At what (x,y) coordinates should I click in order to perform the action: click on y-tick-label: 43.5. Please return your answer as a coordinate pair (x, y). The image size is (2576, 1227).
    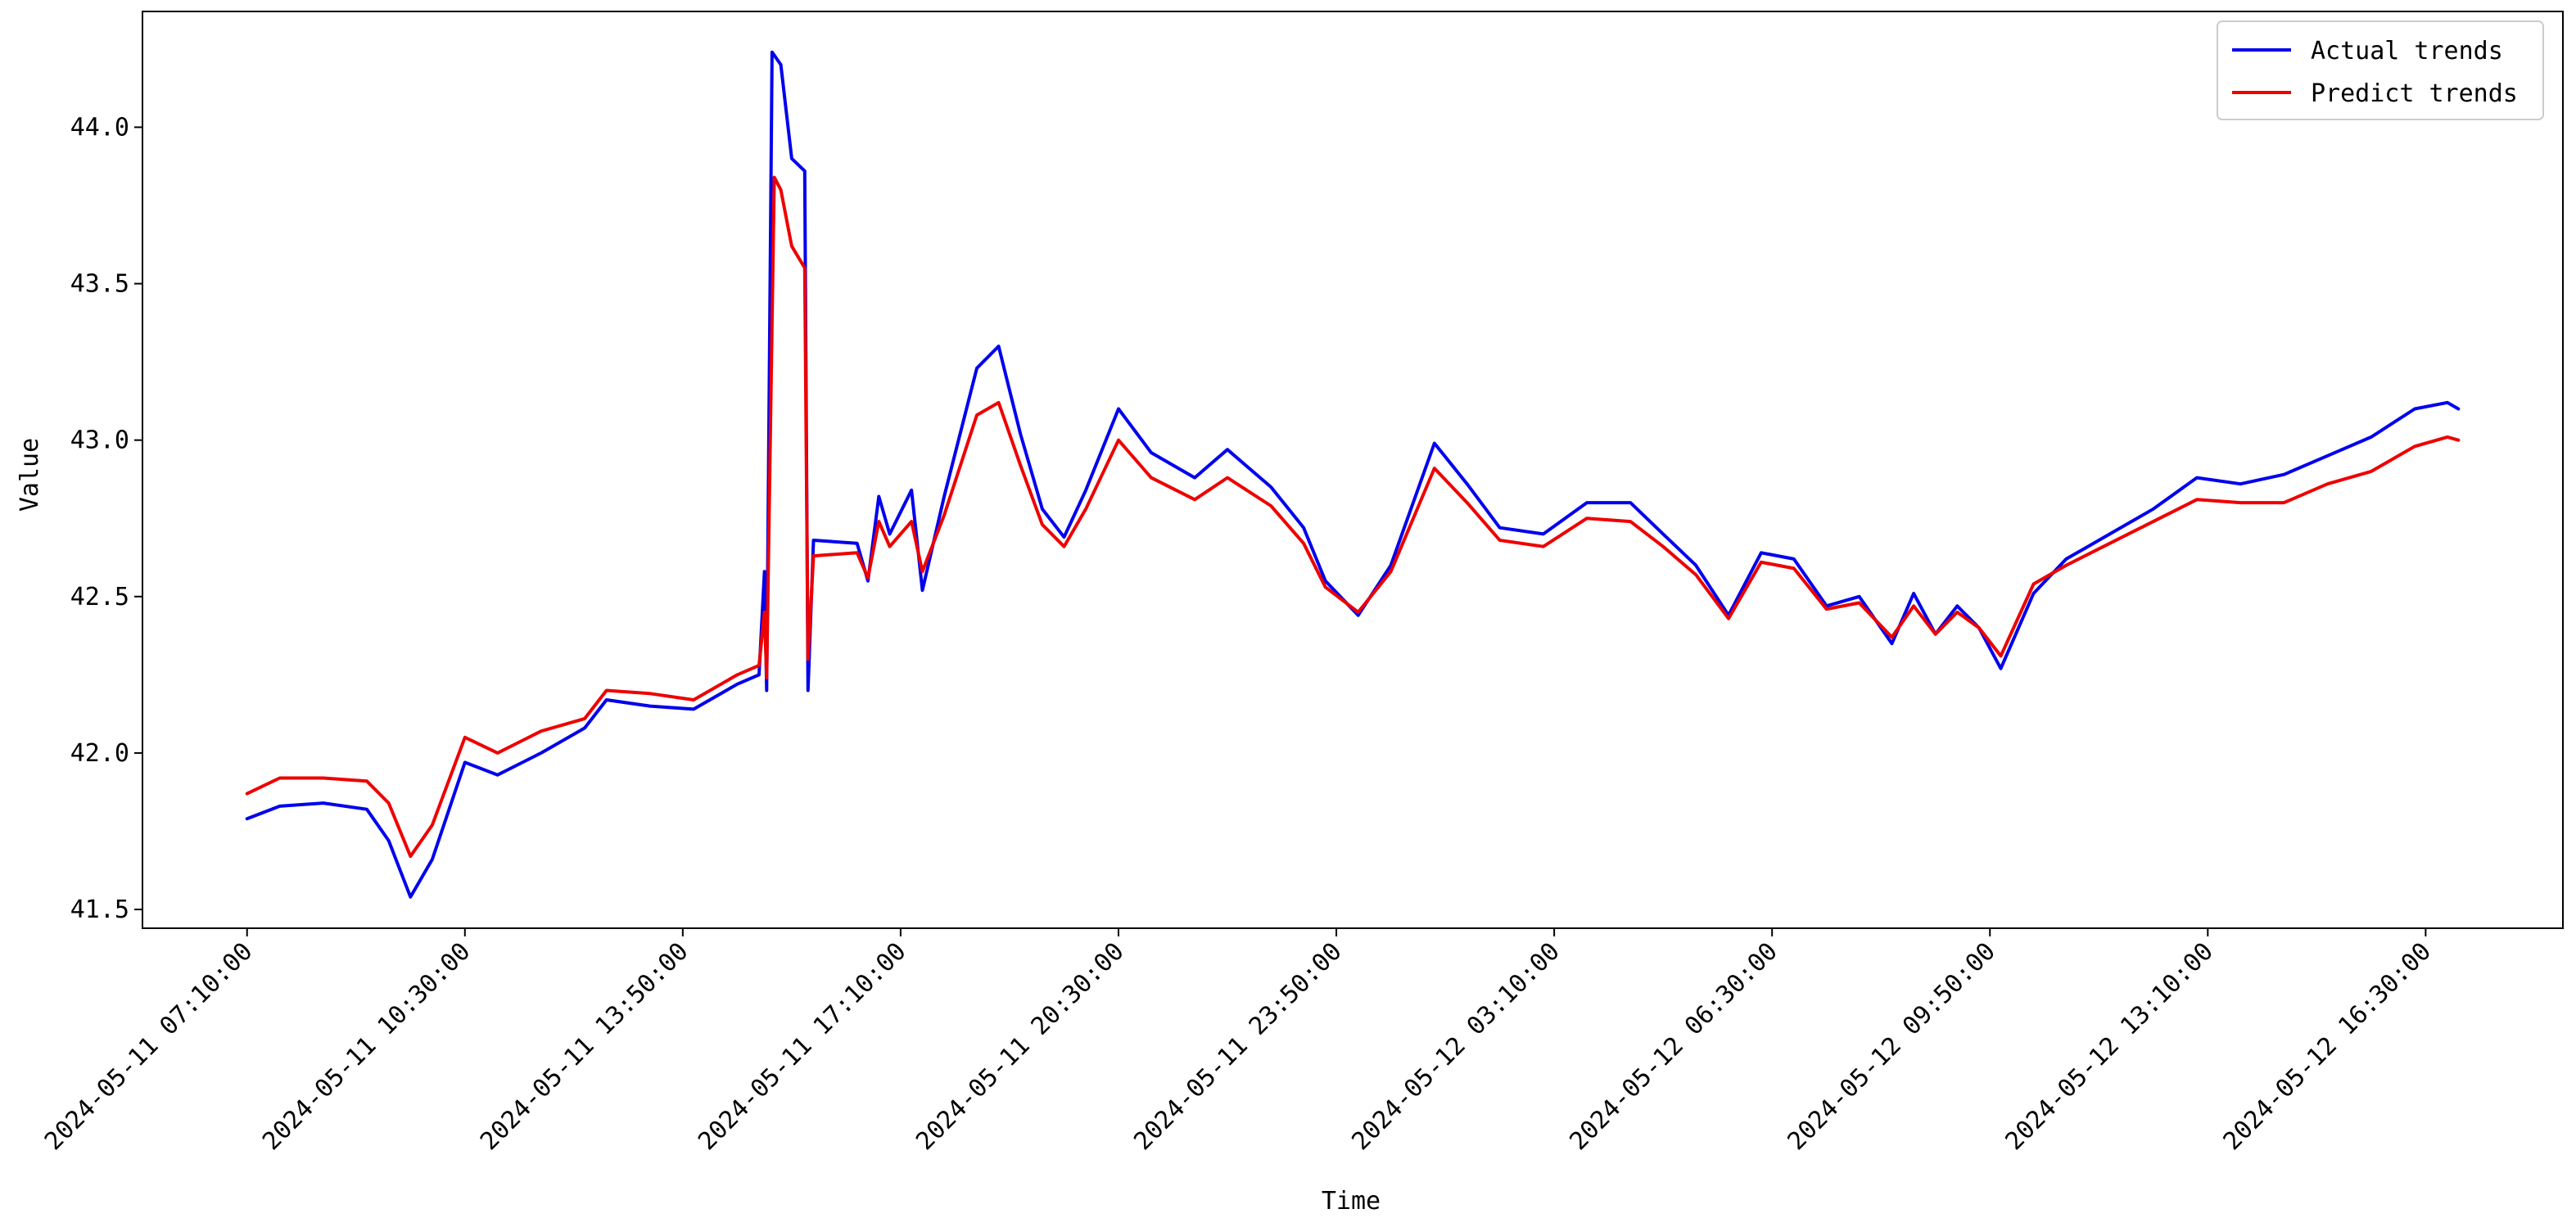
    Looking at the image, I should click on (99, 284).